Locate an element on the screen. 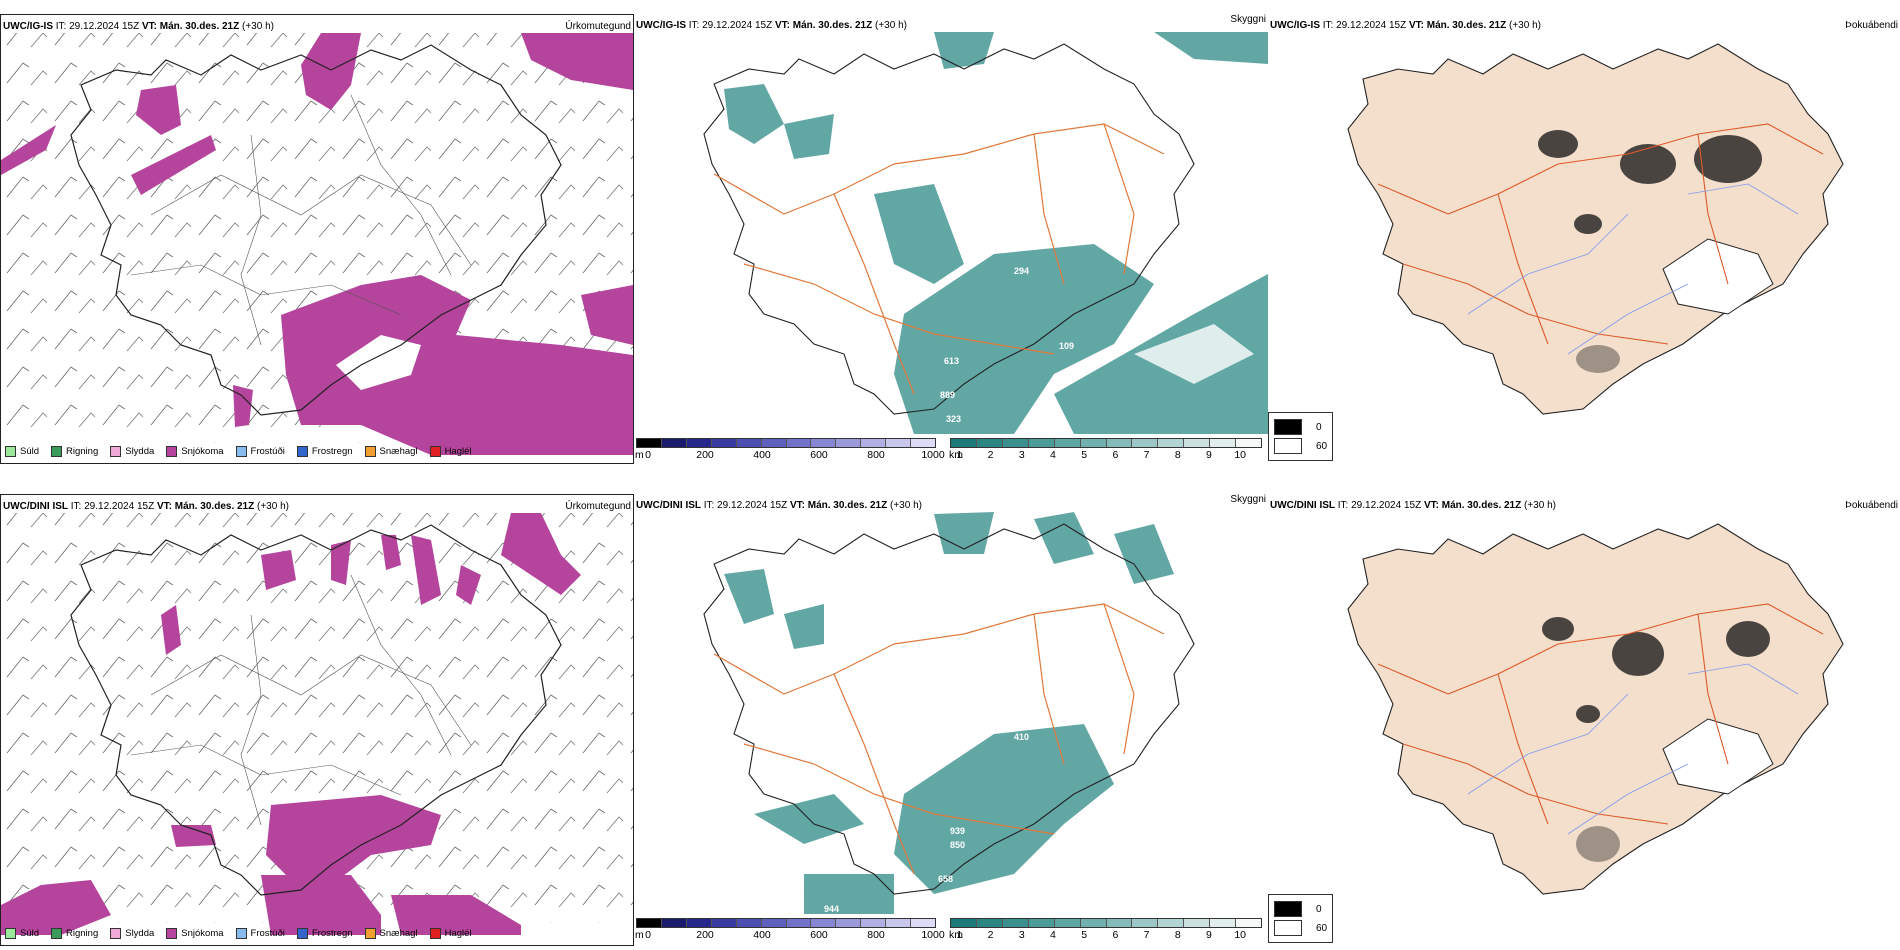 Image resolution: width=1900 pixels, height=950 pixels. colorbar-tick-label: 0 is located at coordinates (648, 935).